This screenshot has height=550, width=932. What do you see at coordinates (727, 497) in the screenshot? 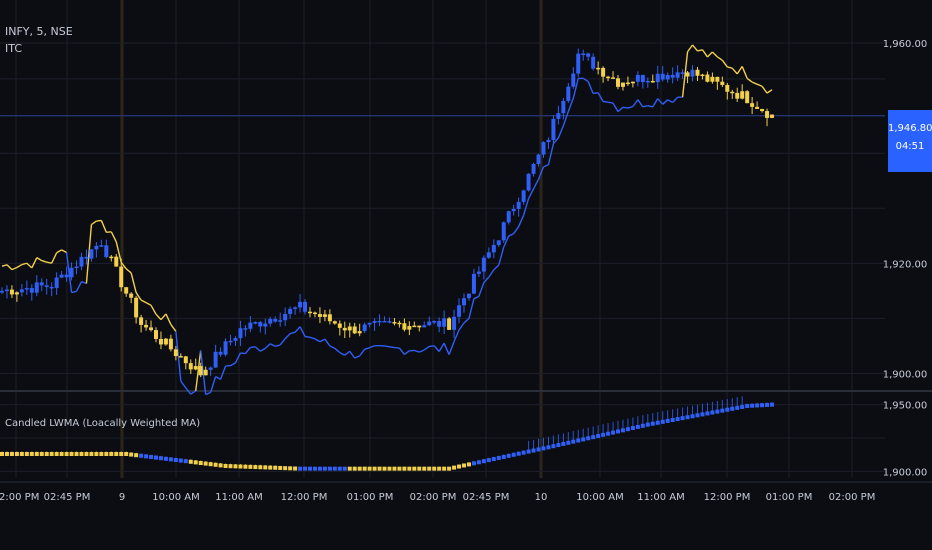
I see `time-axis-label-12: 12:00 PM` at bounding box center [727, 497].